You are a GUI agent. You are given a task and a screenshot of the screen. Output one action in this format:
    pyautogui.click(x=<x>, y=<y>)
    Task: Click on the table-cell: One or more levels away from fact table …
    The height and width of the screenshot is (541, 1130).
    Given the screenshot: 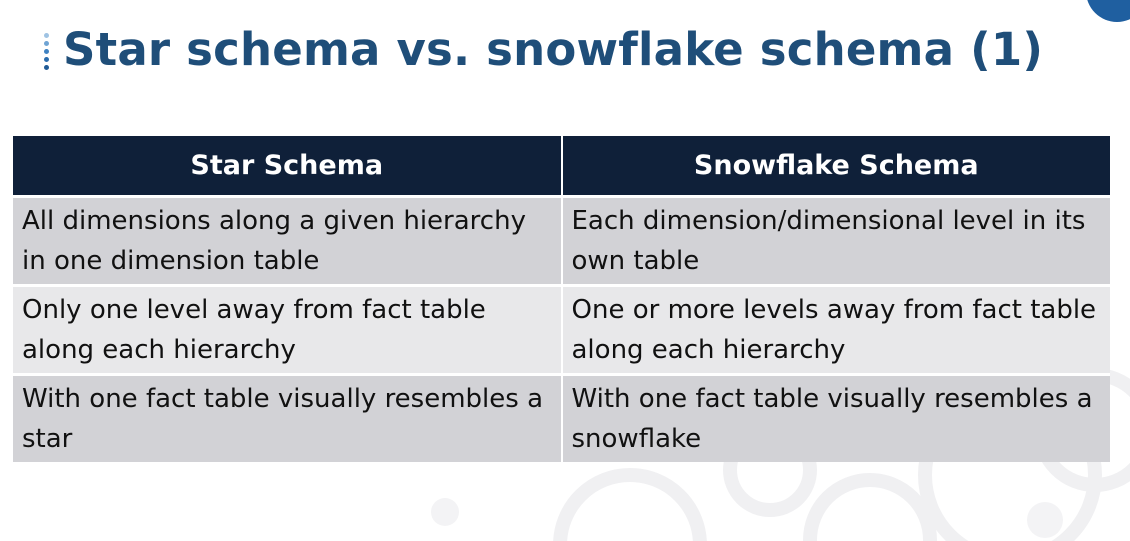 What is the action you would take?
    pyautogui.click(x=835, y=329)
    